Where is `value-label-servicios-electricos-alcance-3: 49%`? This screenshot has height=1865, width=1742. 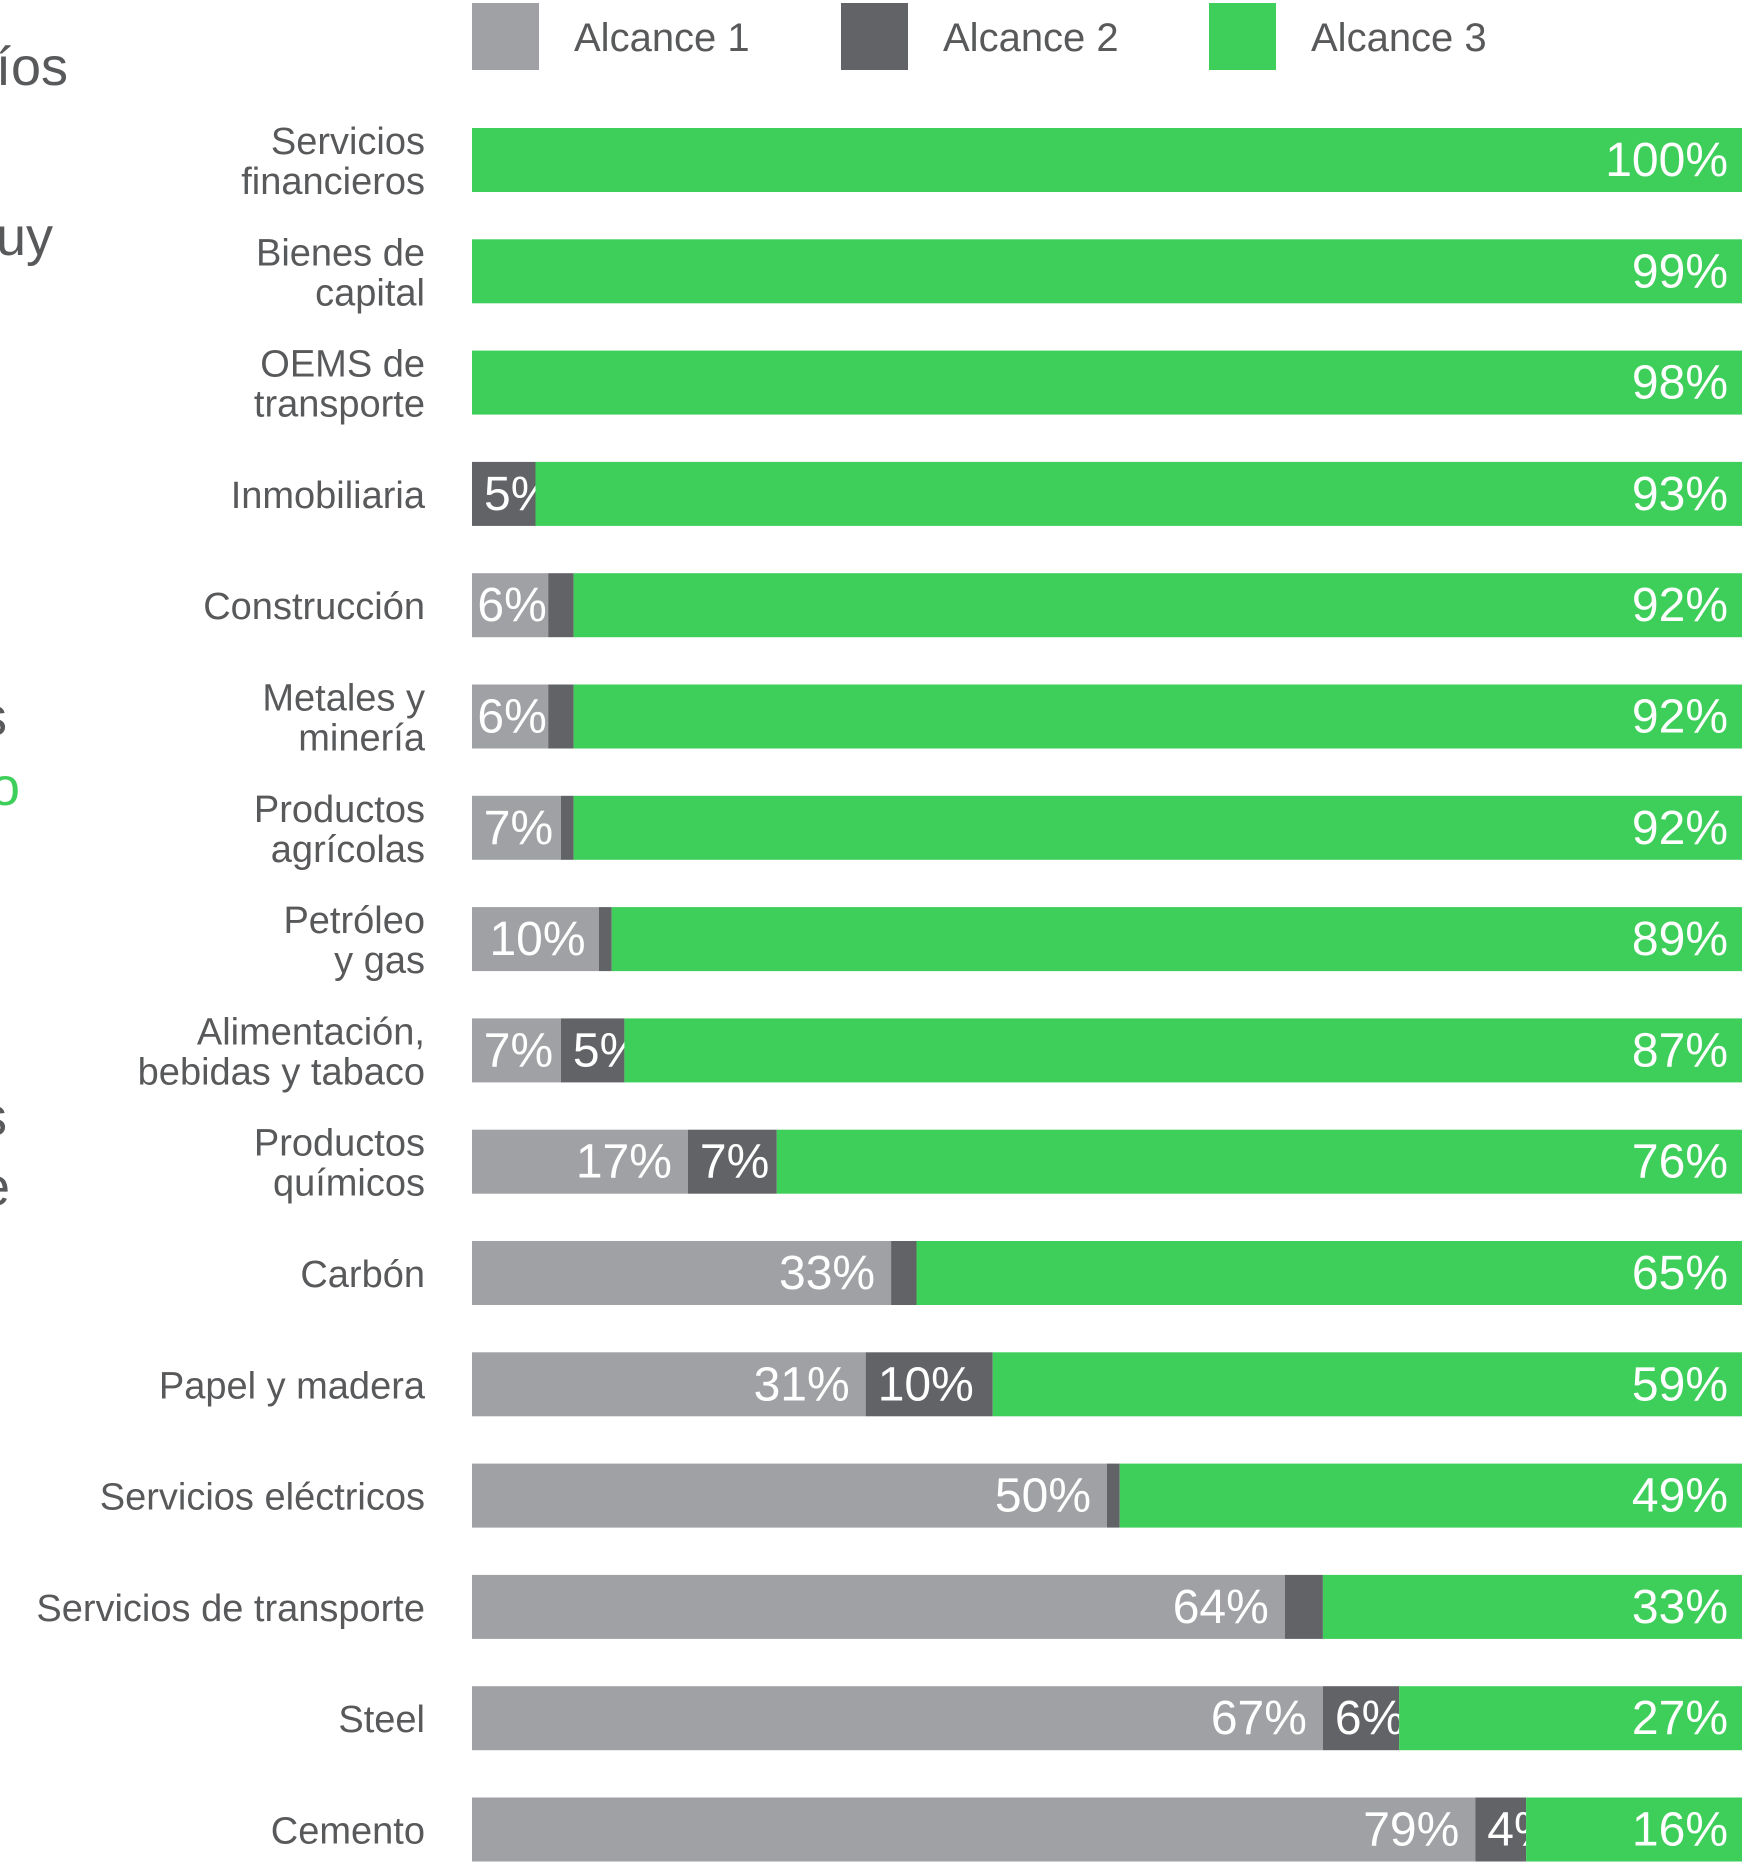 value-label-servicios-electricos-alcance-3: 49% is located at coordinates (1680, 1496).